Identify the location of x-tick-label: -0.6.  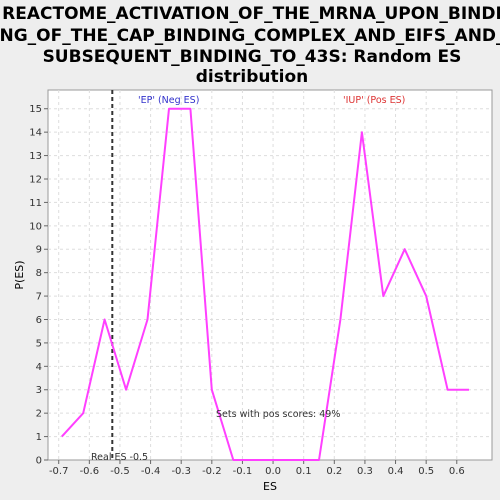
(90, 471).